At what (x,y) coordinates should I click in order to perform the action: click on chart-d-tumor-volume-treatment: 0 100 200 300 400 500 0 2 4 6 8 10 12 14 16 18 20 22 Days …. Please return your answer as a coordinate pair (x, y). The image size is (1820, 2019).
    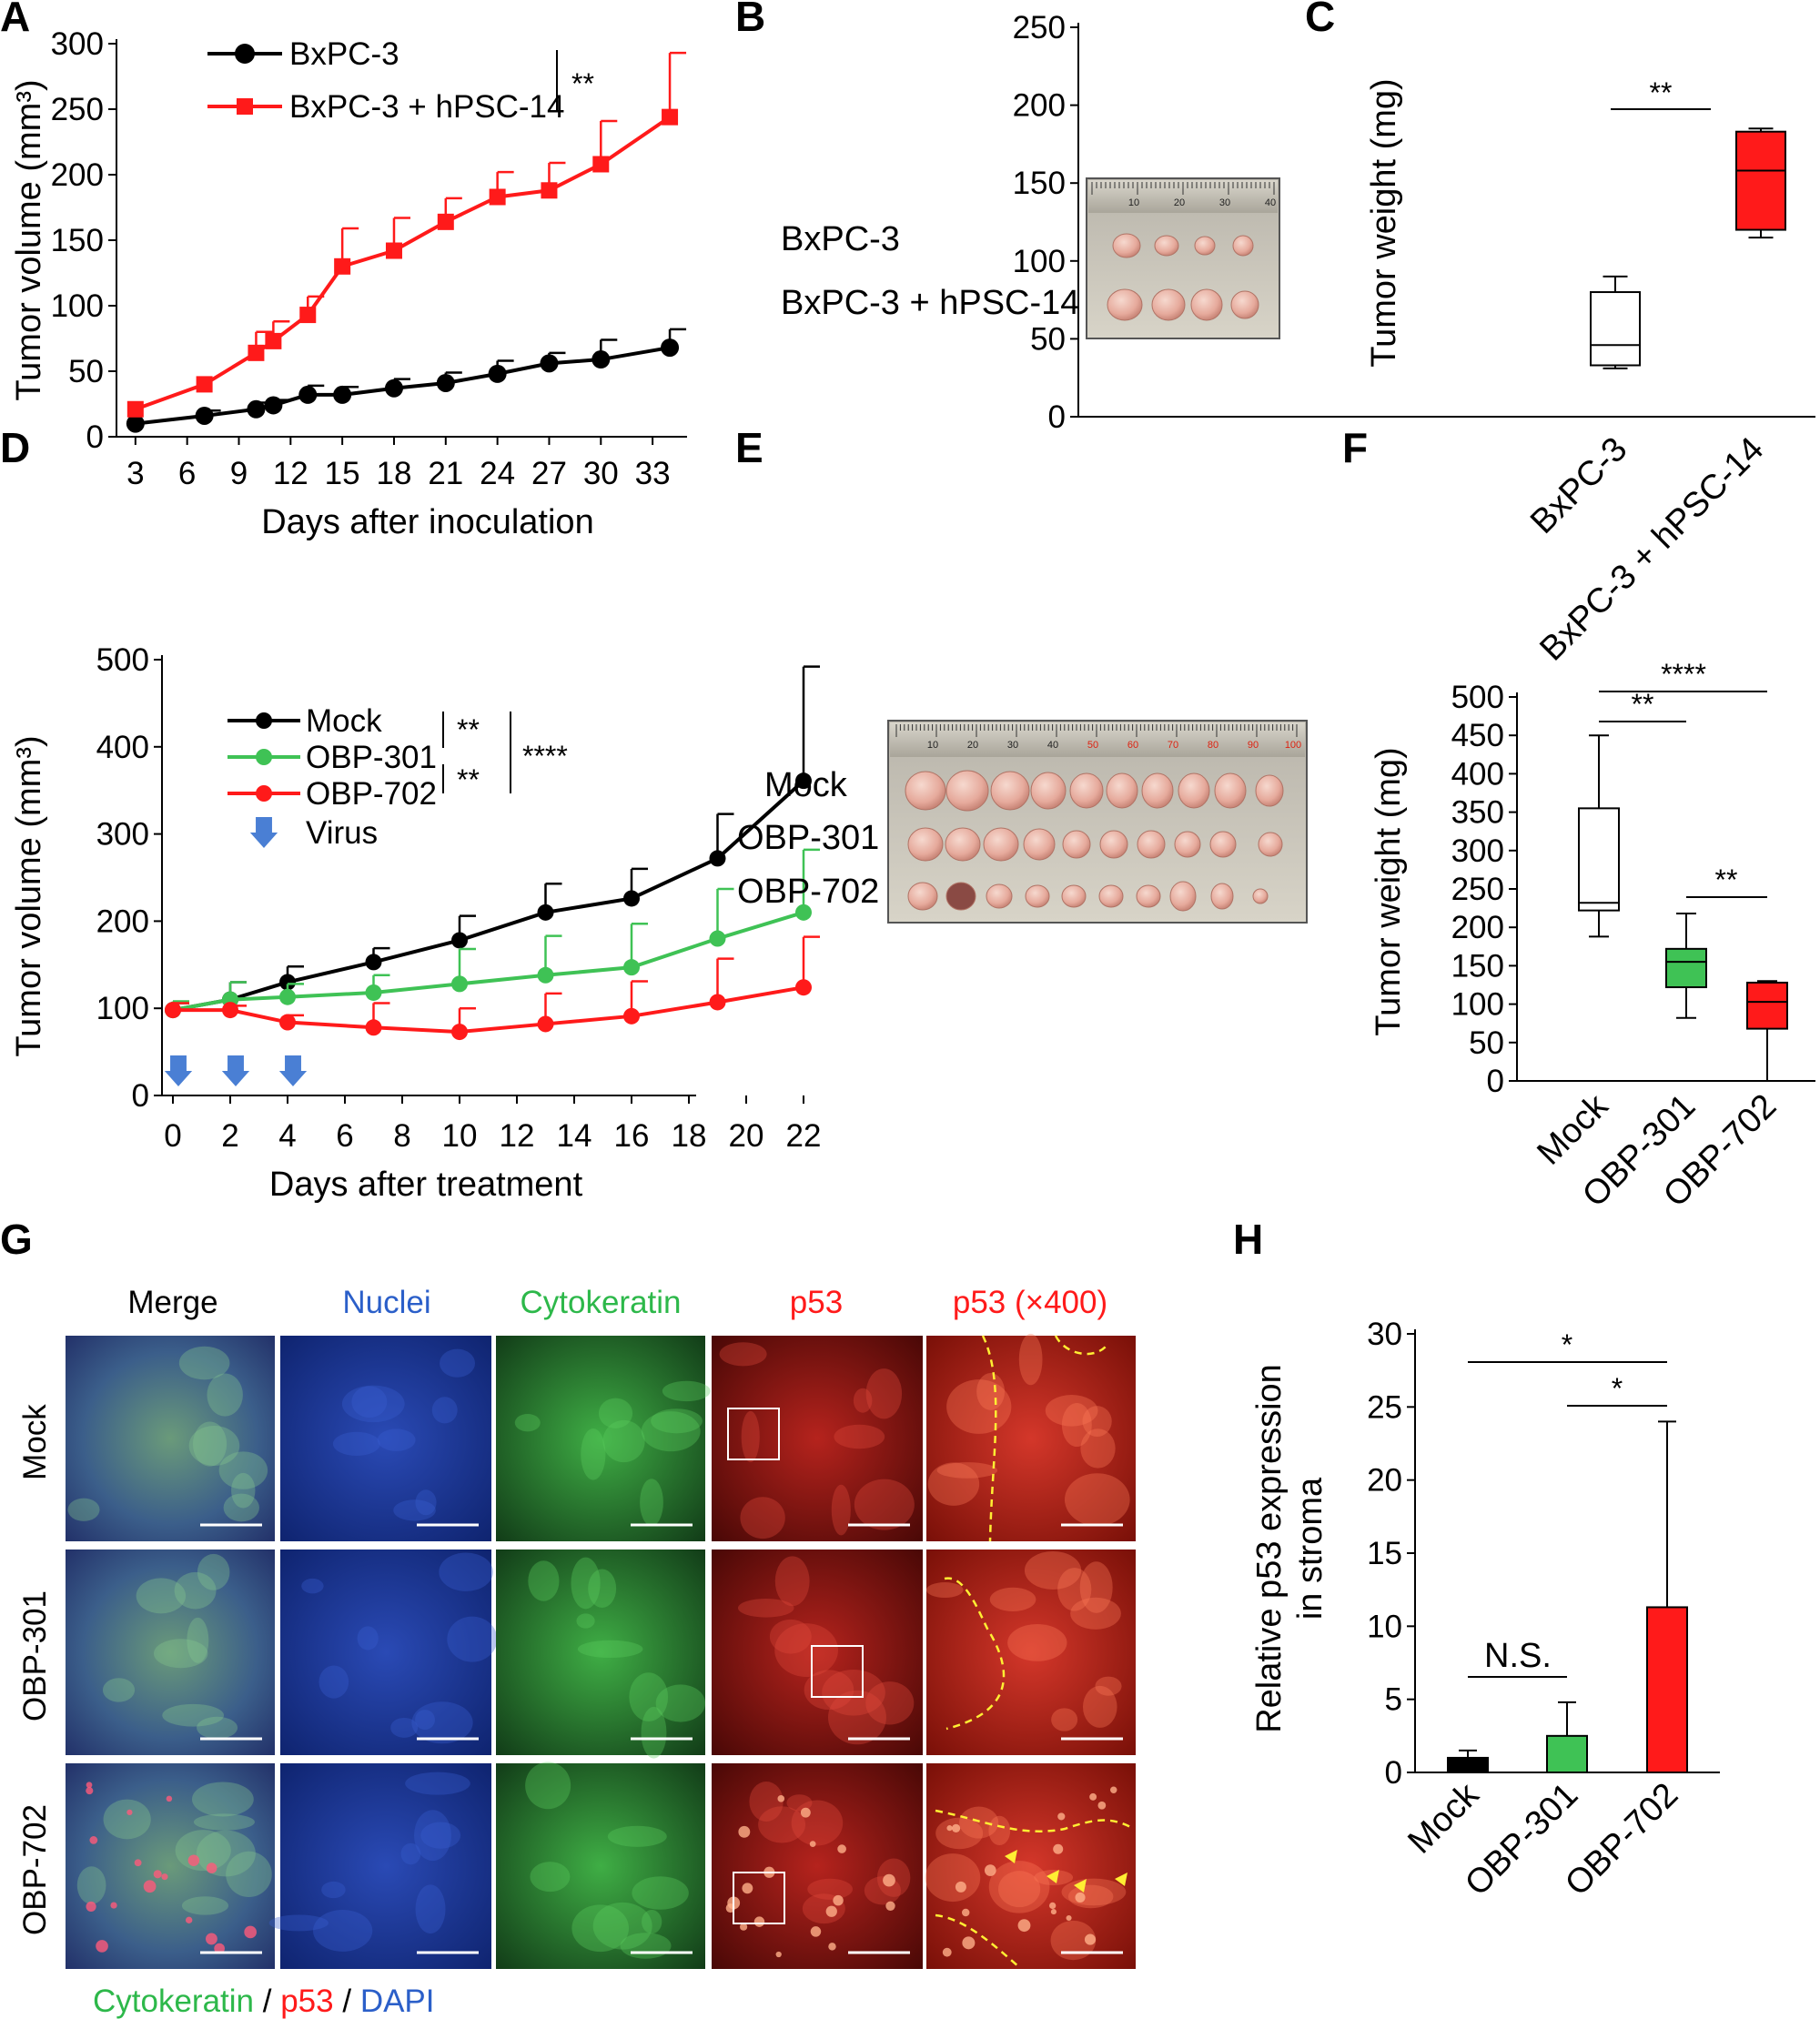
    Looking at the image, I should click on (416, 923).